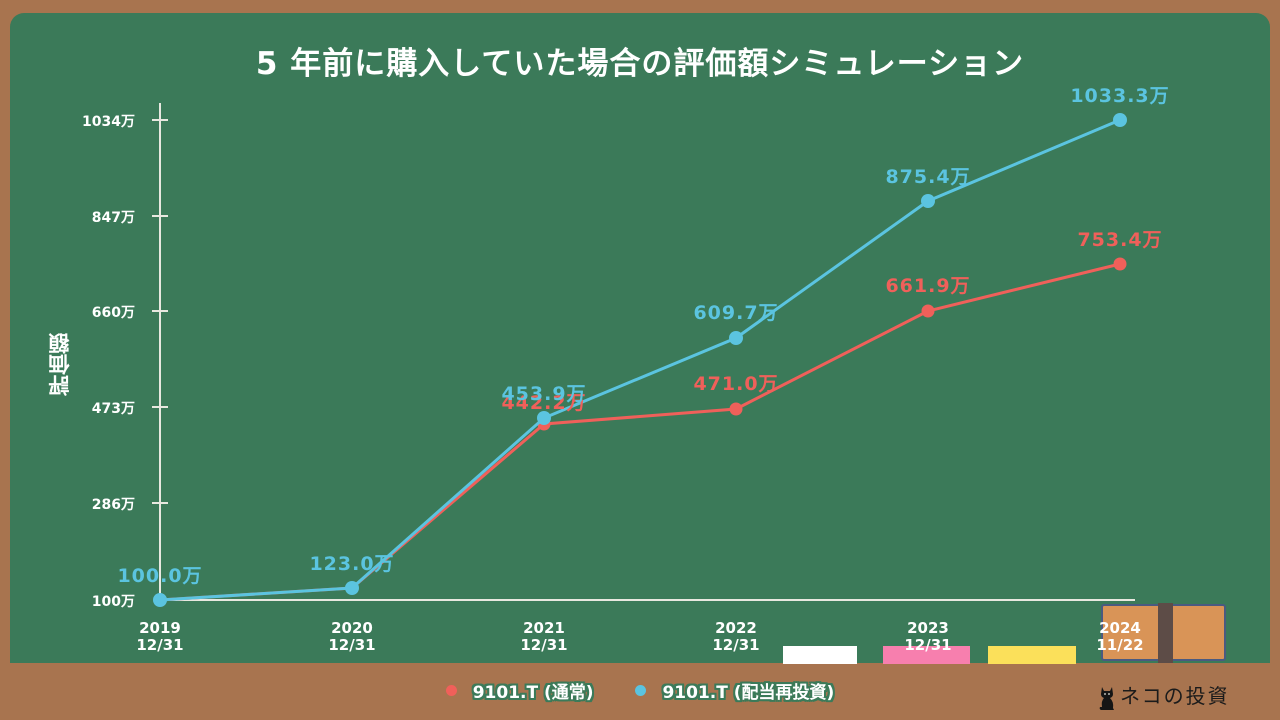  Describe the element at coordinates (160, 636) in the screenshot. I see `x-tick: 2019 12/31` at that location.